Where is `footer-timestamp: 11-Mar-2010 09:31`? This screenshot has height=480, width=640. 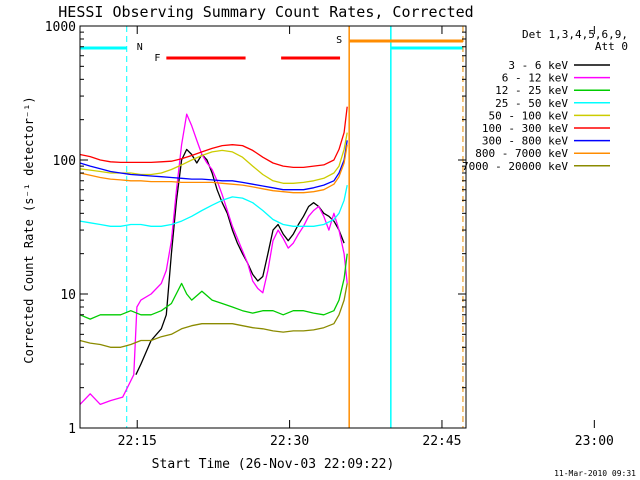 footer-timestamp: 11-Mar-2010 09:31 is located at coordinates (595, 473).